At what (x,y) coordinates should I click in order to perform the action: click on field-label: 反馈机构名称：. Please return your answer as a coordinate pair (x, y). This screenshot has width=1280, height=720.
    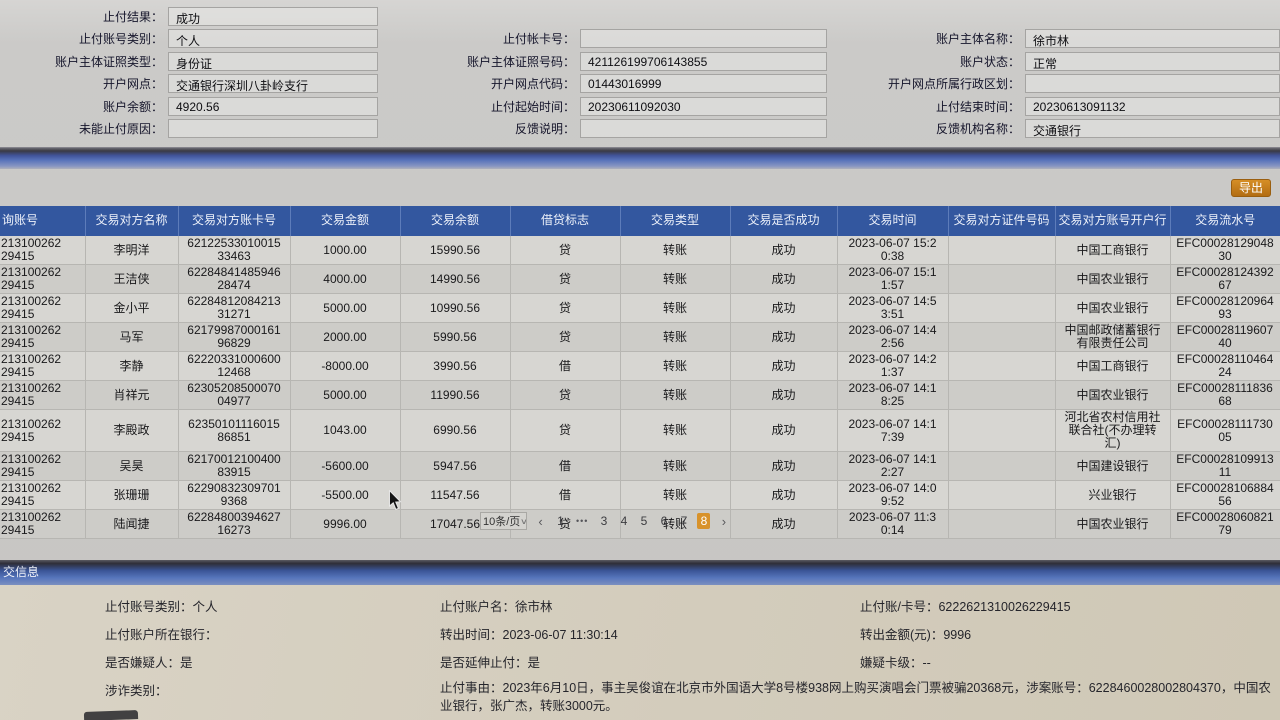
    Looking at the image, I should click on (977, 129).